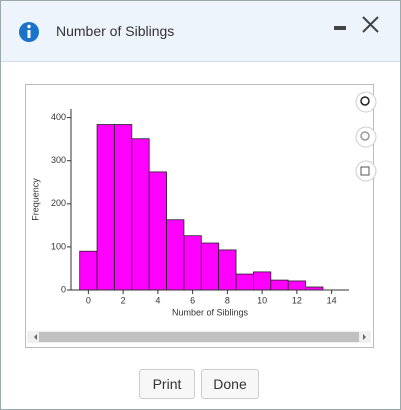 This screenshot has height=410, width=401. I want to click on y-tick-label: 0, so click(63, 289).